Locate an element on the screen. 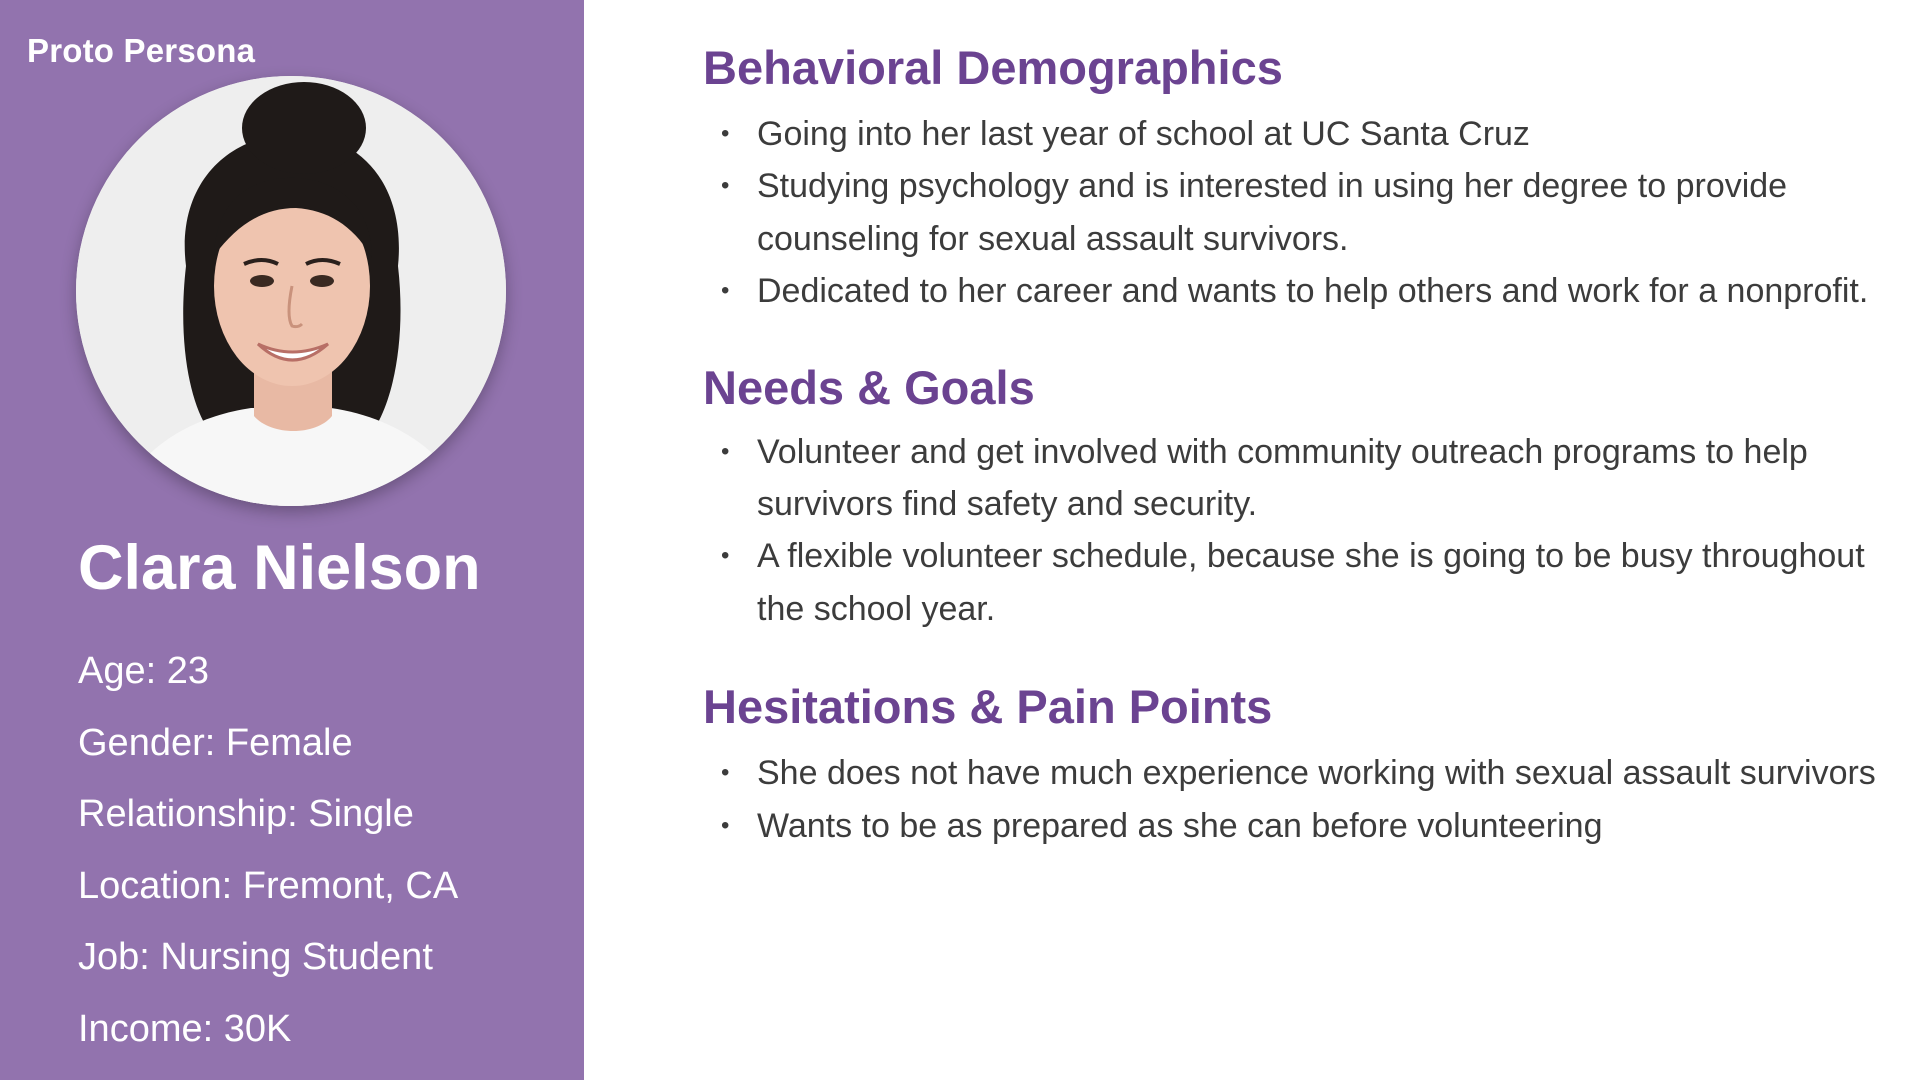 This screenshot has height=1080, width=1920. attribute-relationship: Relationship: Single is located at coordinates (246, 814).